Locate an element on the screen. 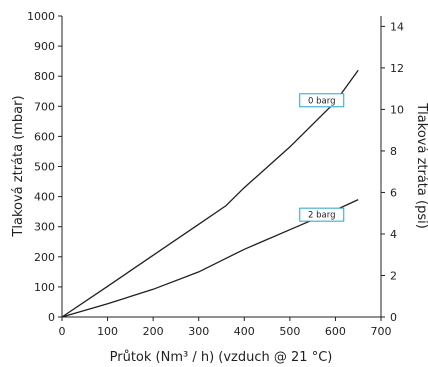  series-callout: 2 barg is located at coordinates (322, 214).